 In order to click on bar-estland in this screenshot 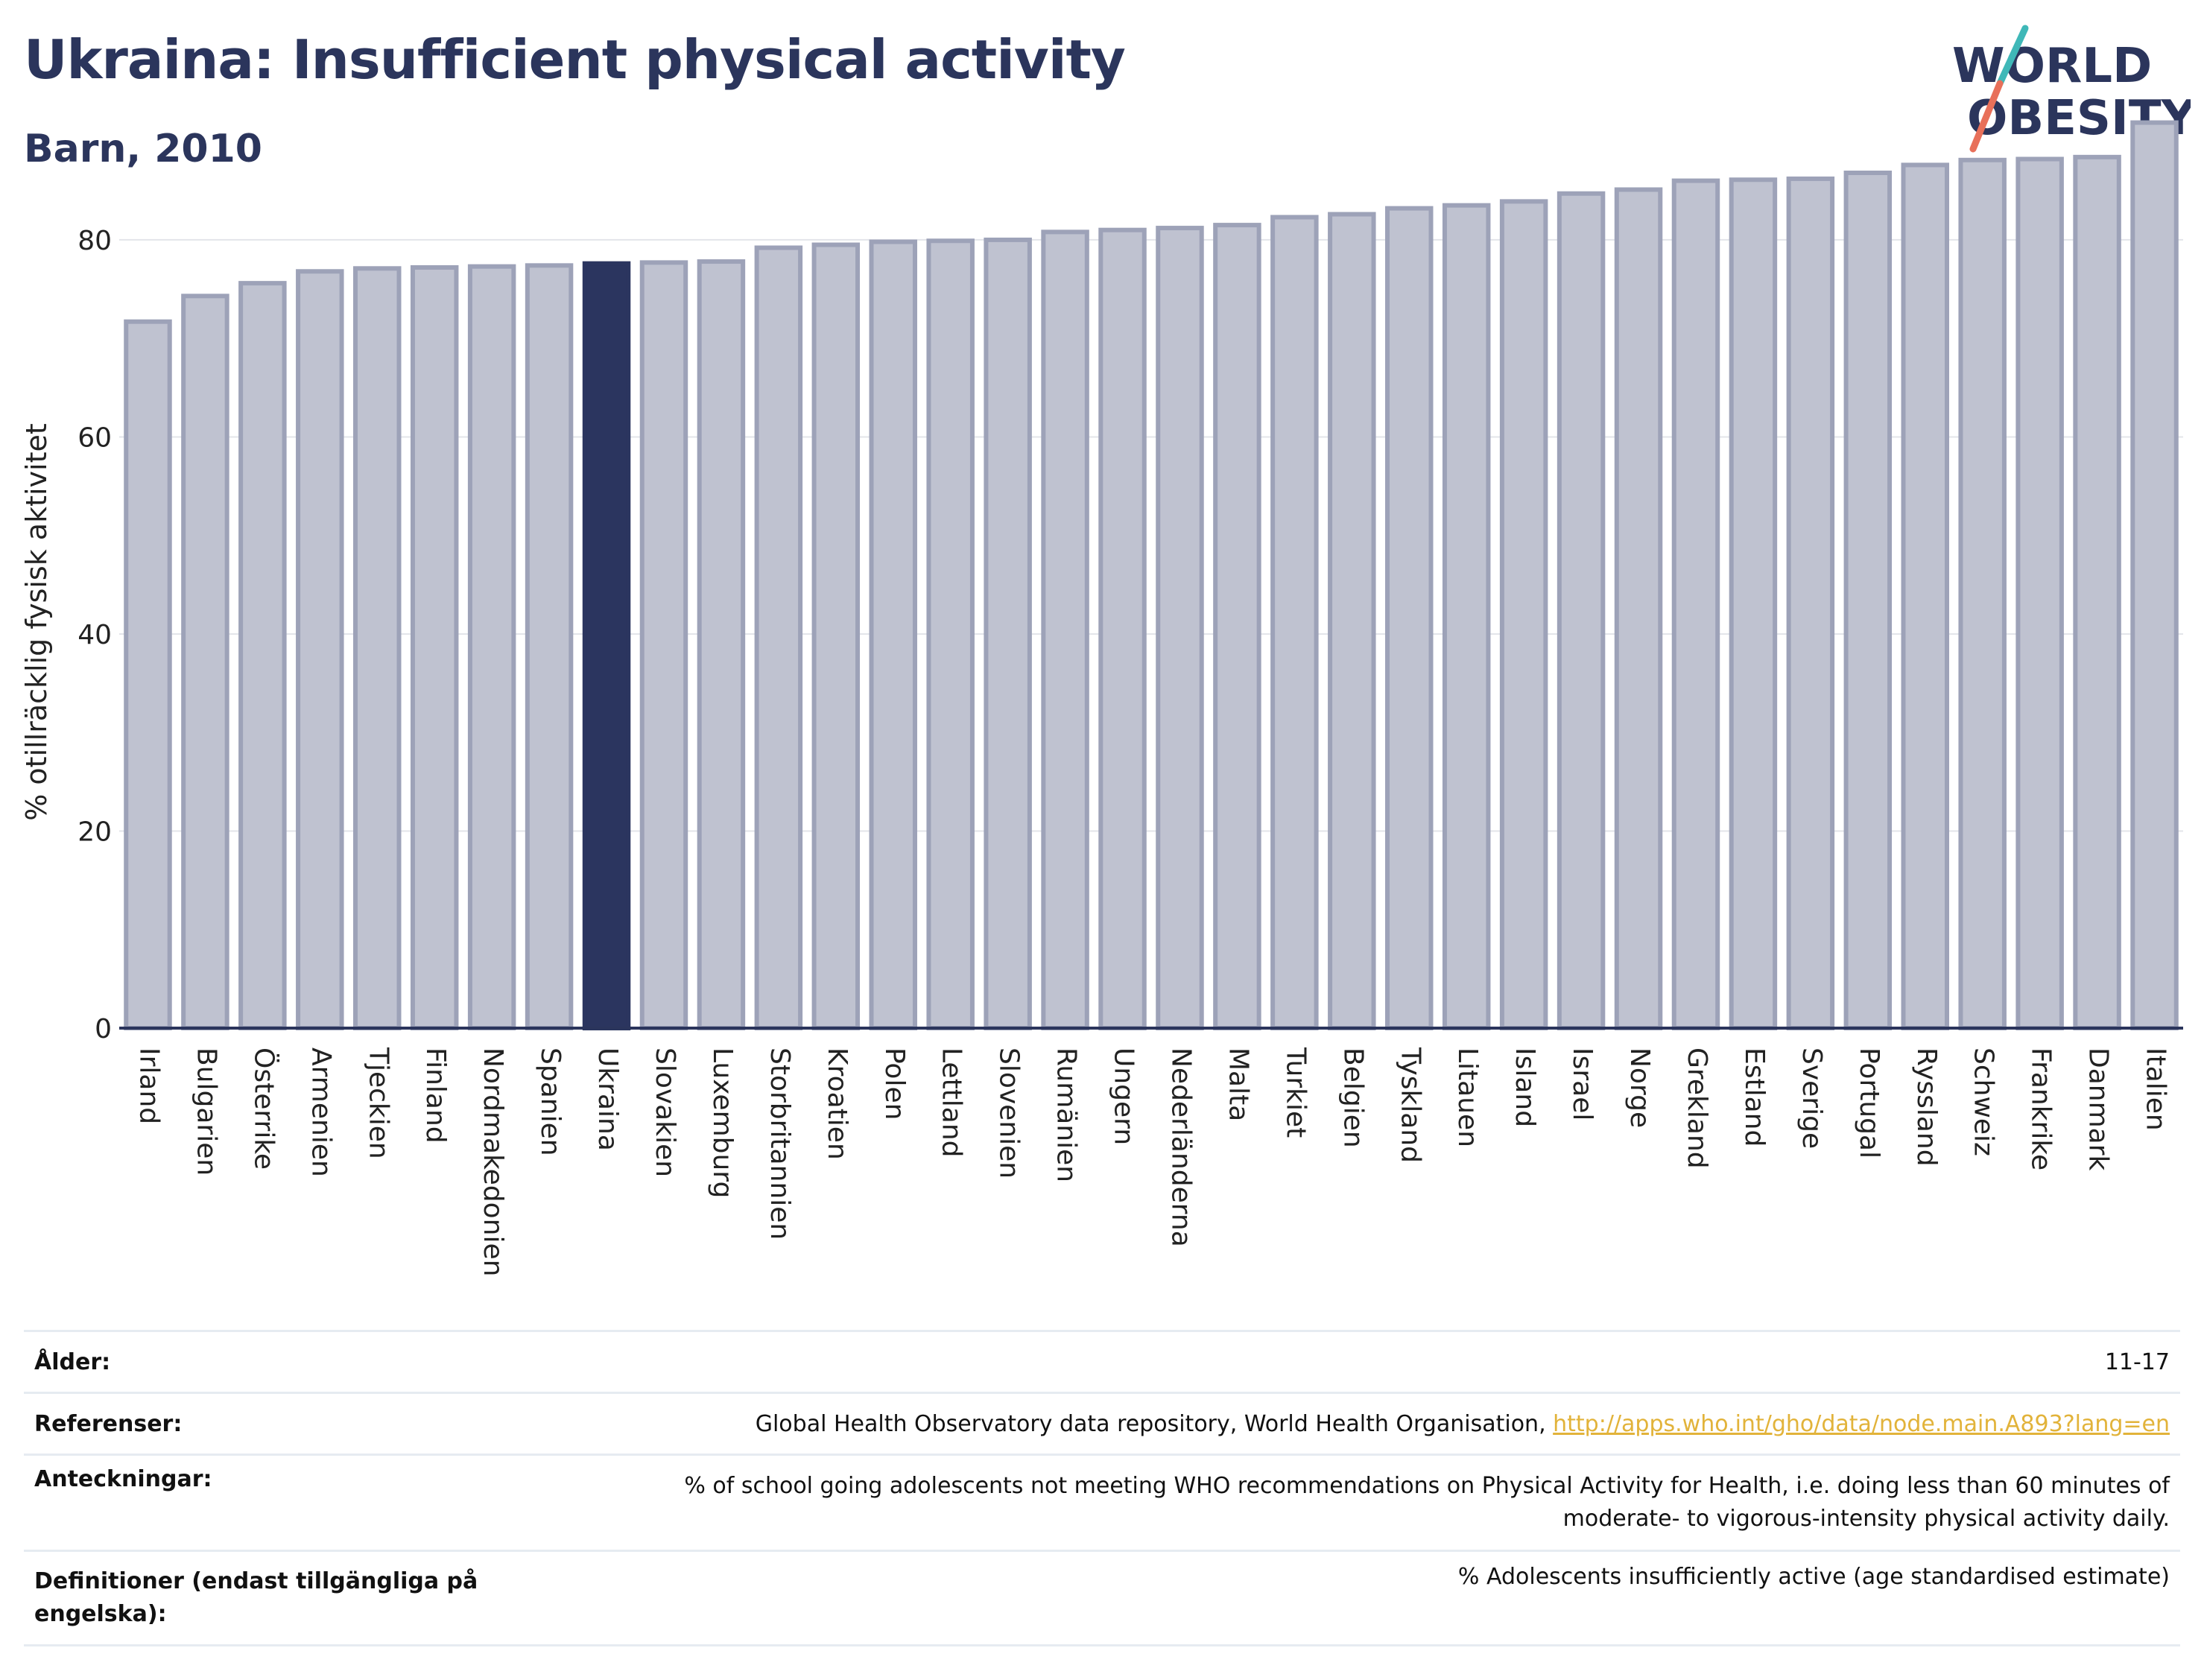, I will do `click(1753, 604)`.